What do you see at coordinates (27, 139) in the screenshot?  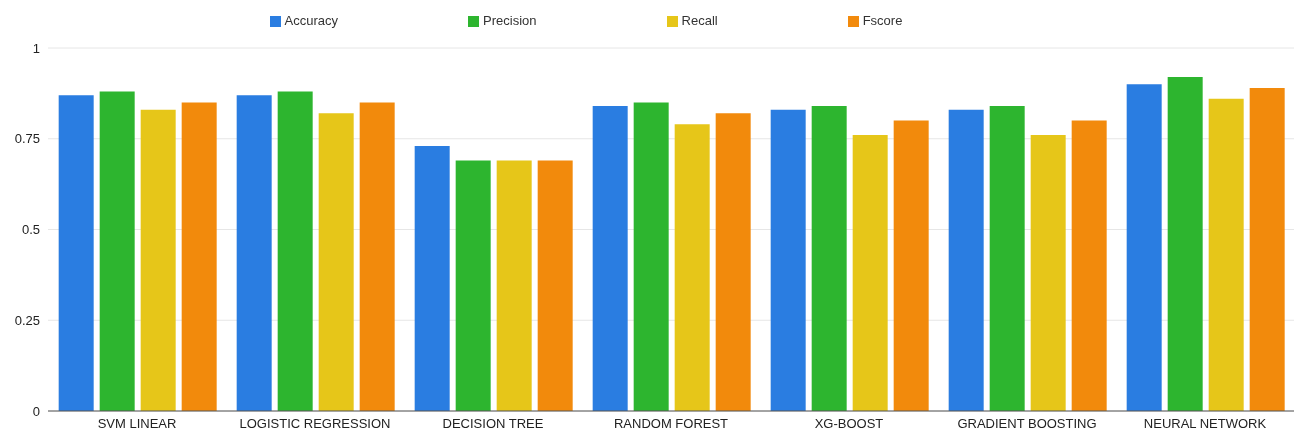 I see `y-tick-label: 0.75` at bounding box center [27, 139].